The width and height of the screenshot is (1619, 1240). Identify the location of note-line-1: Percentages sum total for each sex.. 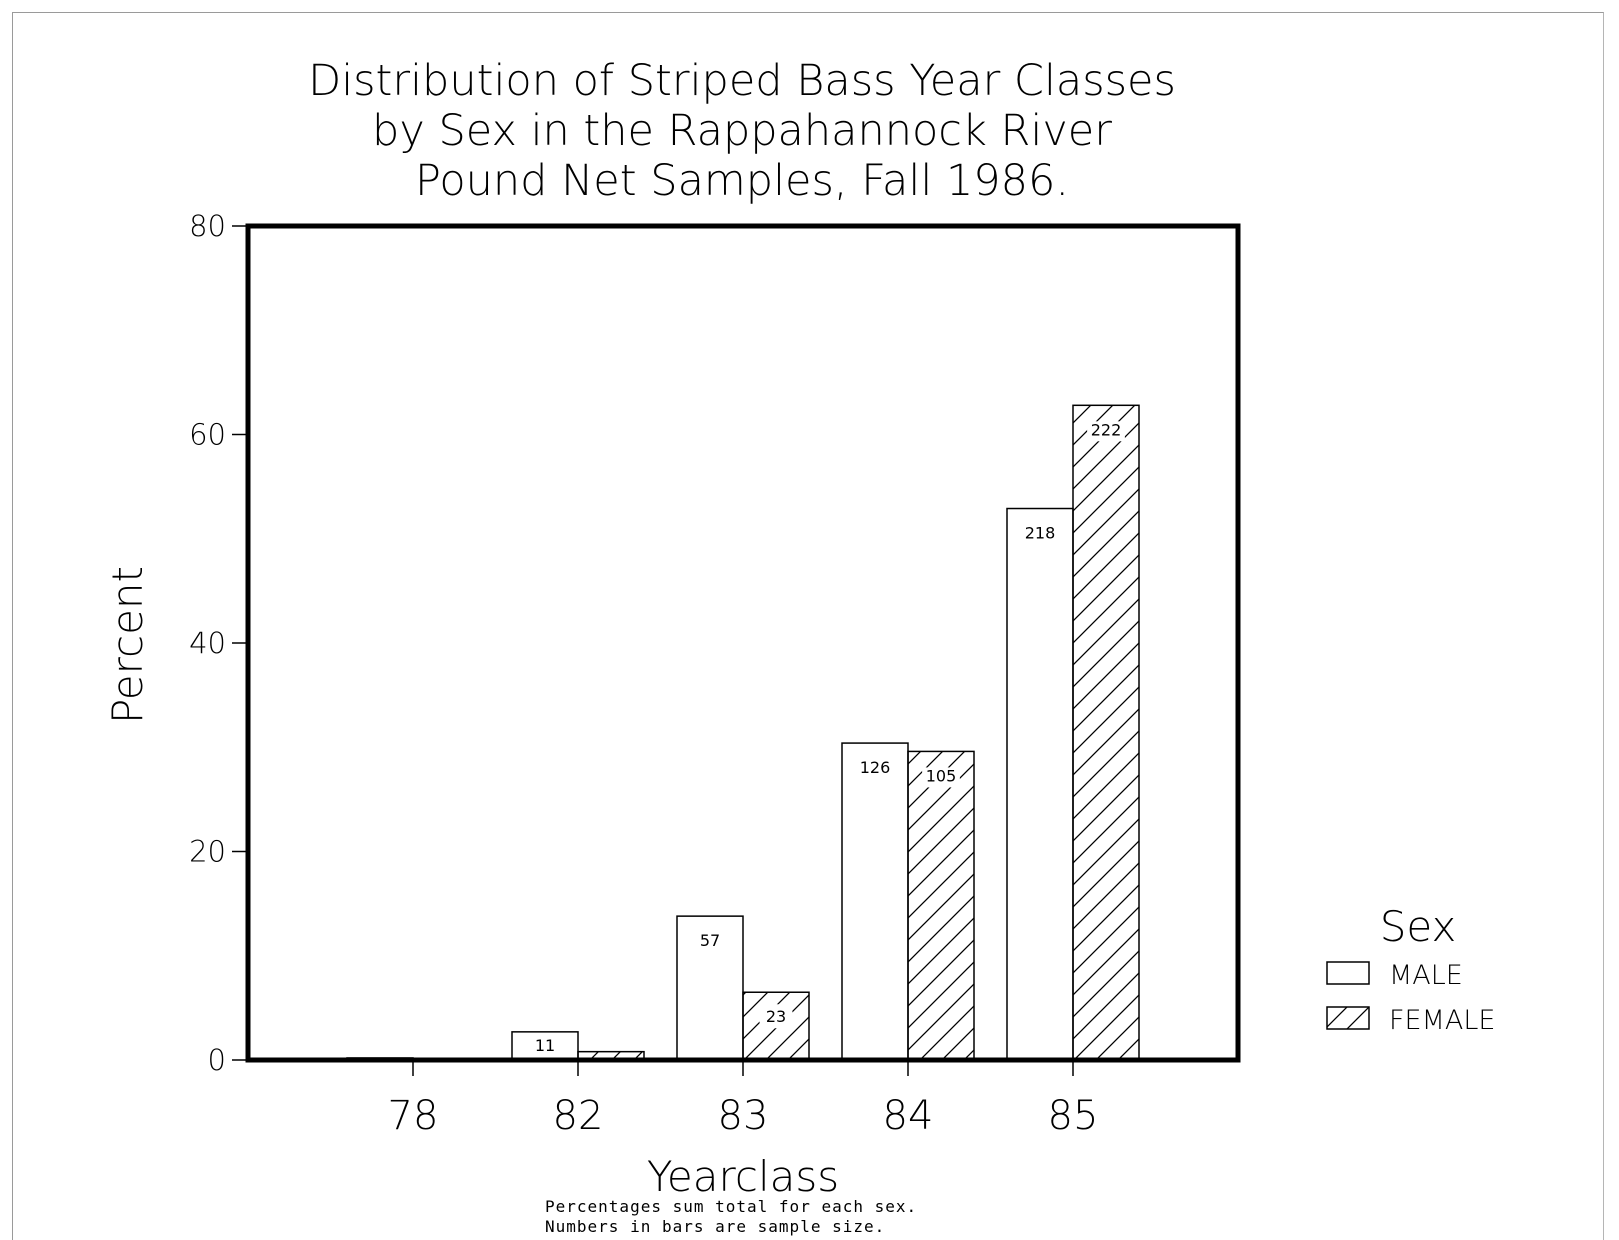
(731, 1206).